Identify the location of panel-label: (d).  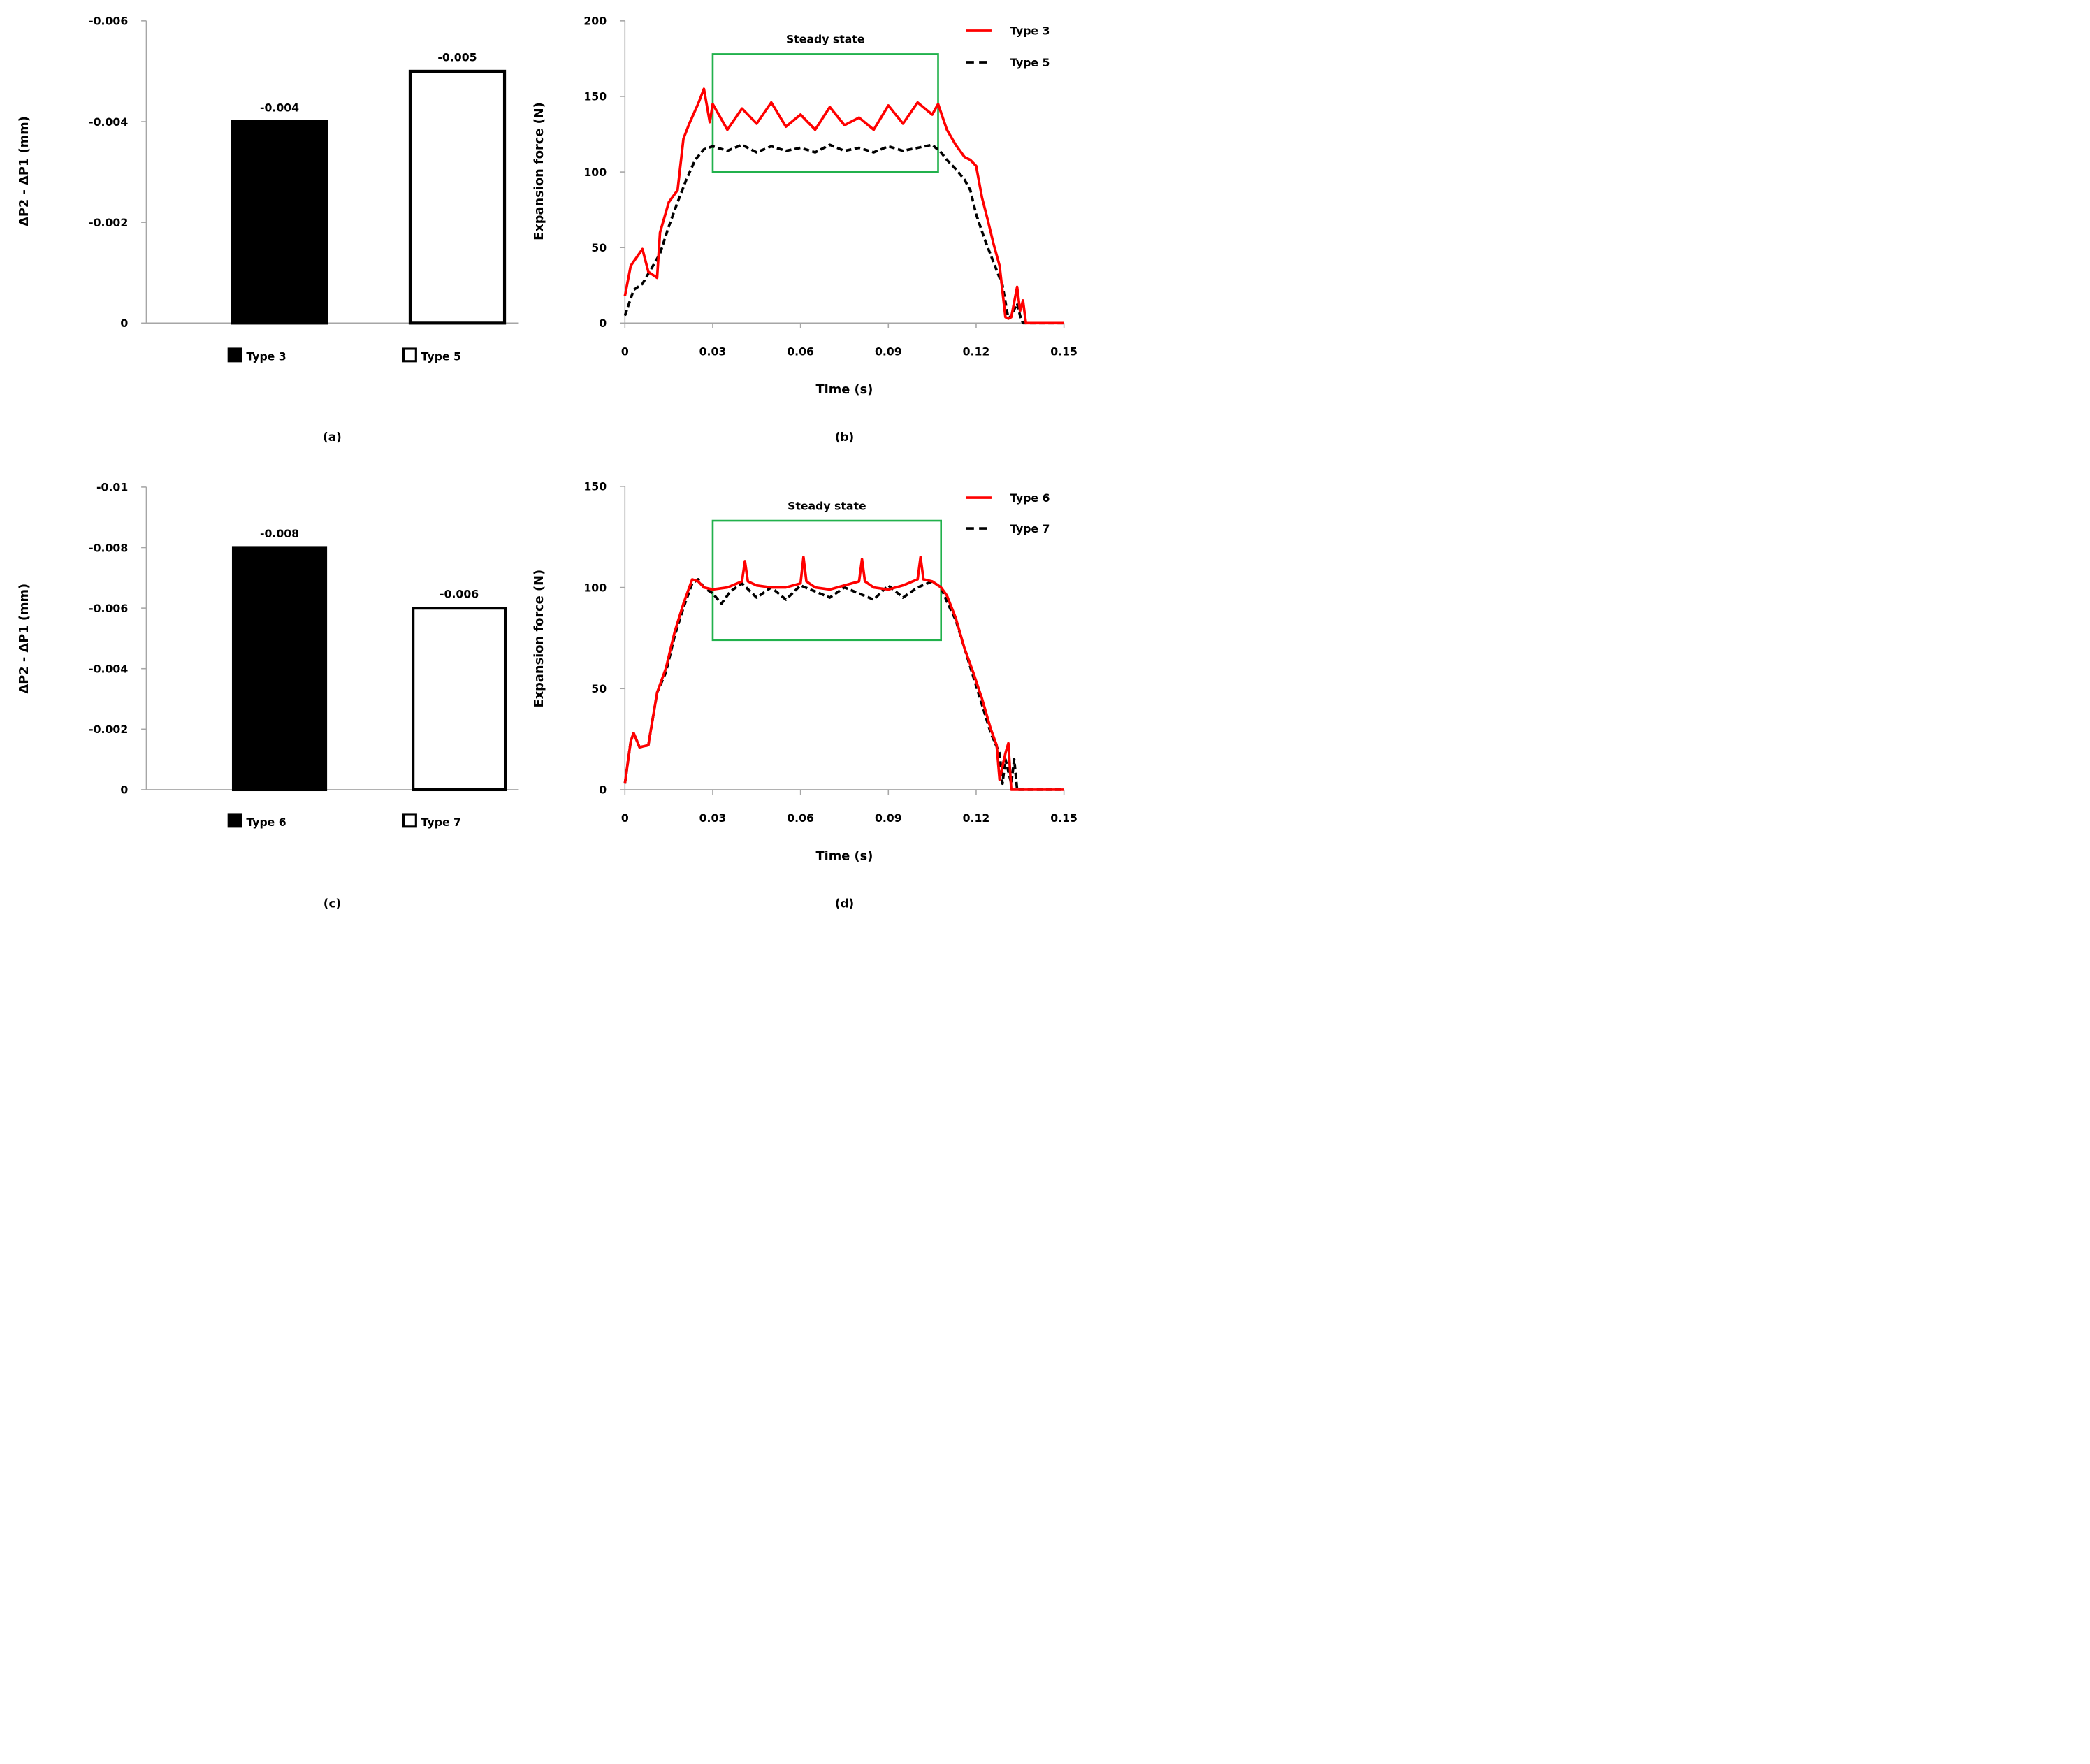
(844, 904).